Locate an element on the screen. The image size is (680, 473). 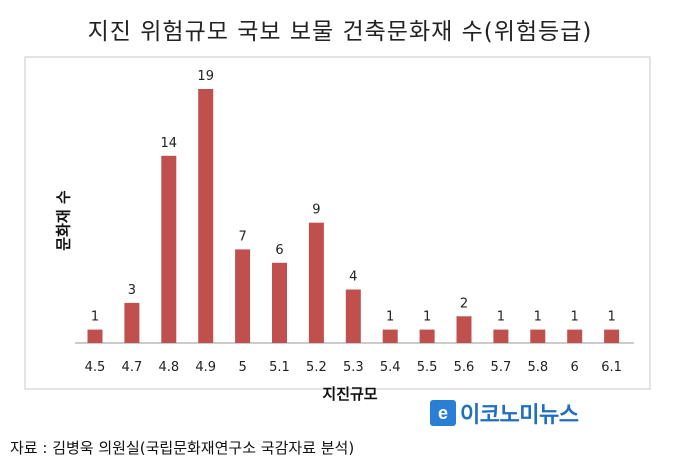
source-note: 자료 : 김병욱 의원실(국립문화재연구소 국감자료 분석) is located at coordinates (182, 448).